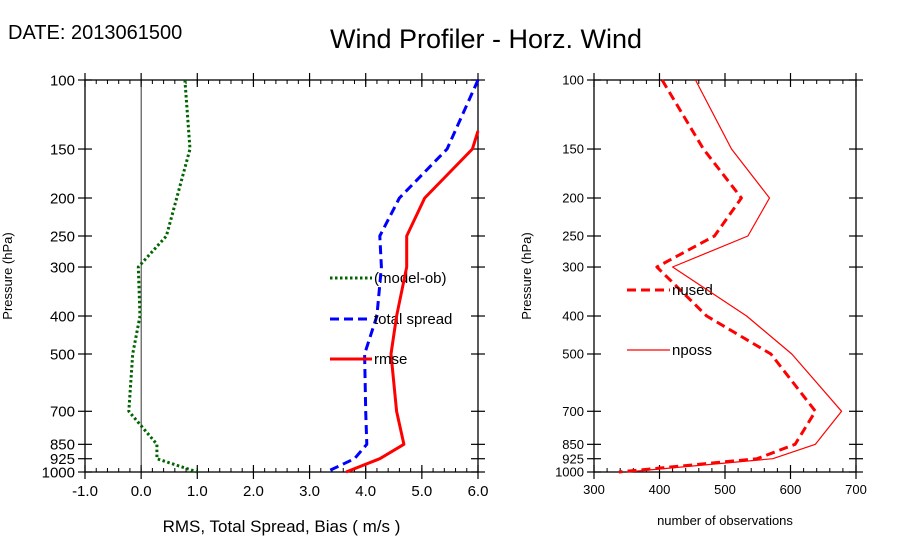 The image size is (900, 560). I want to click on left-series-totalspread, so click(402, 276).